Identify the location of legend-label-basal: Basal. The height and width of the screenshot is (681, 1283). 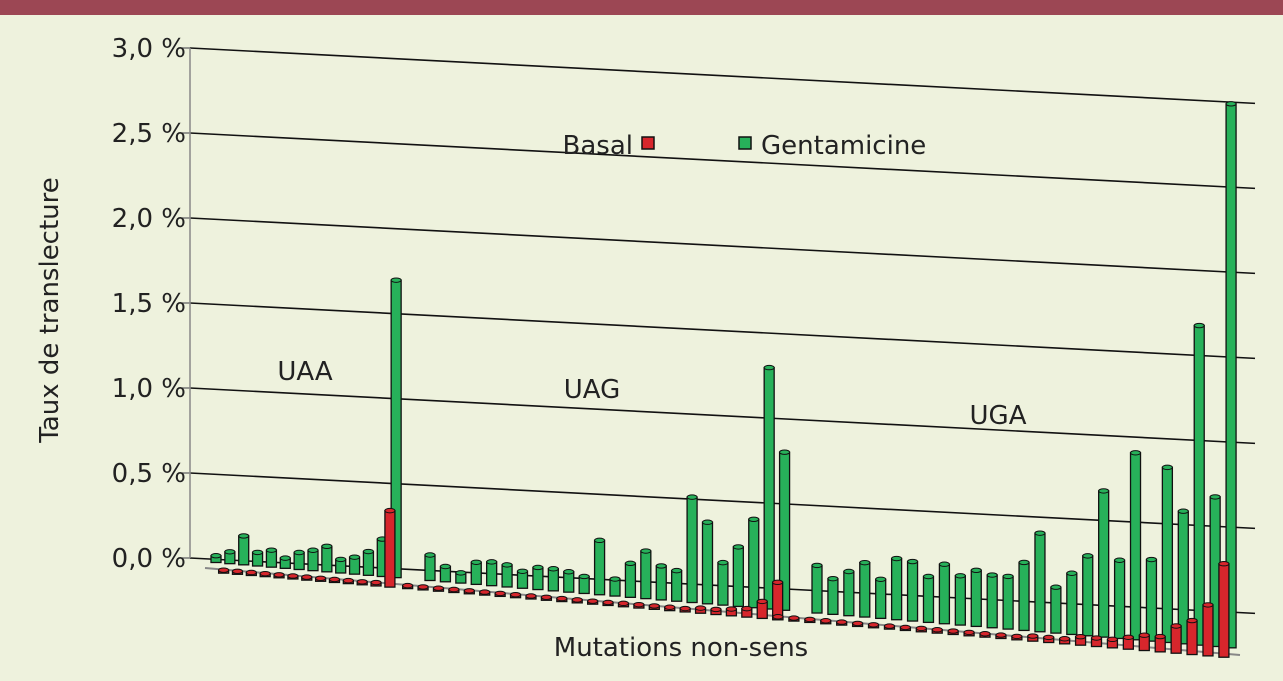
(598, 146).